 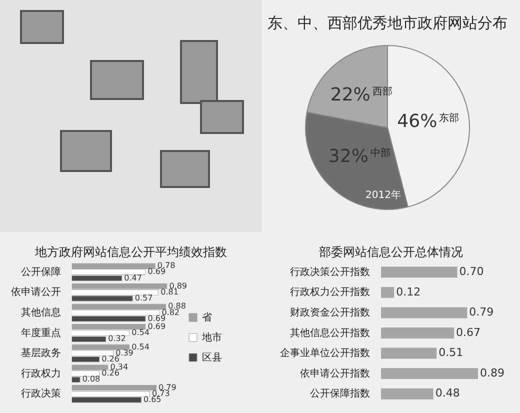 What do you see at coordinates (131, 252) in the screenshot?
I see `chart-title: 地方政府网站信息公开平均绩效指数` at bounding box center [131, 252].